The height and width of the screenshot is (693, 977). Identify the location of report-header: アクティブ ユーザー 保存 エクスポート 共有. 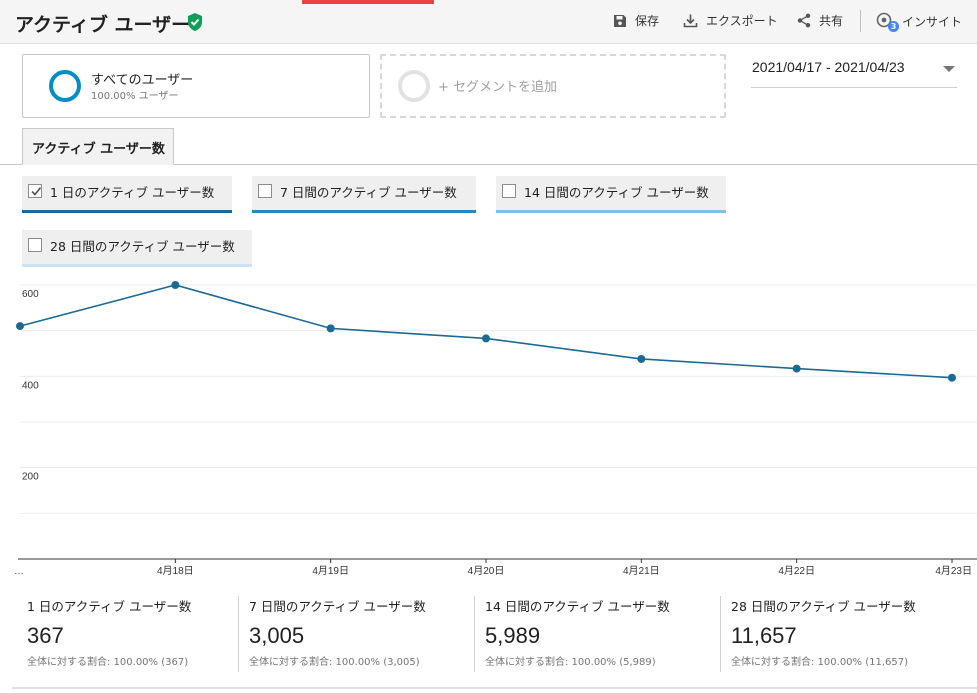
(488, 22).